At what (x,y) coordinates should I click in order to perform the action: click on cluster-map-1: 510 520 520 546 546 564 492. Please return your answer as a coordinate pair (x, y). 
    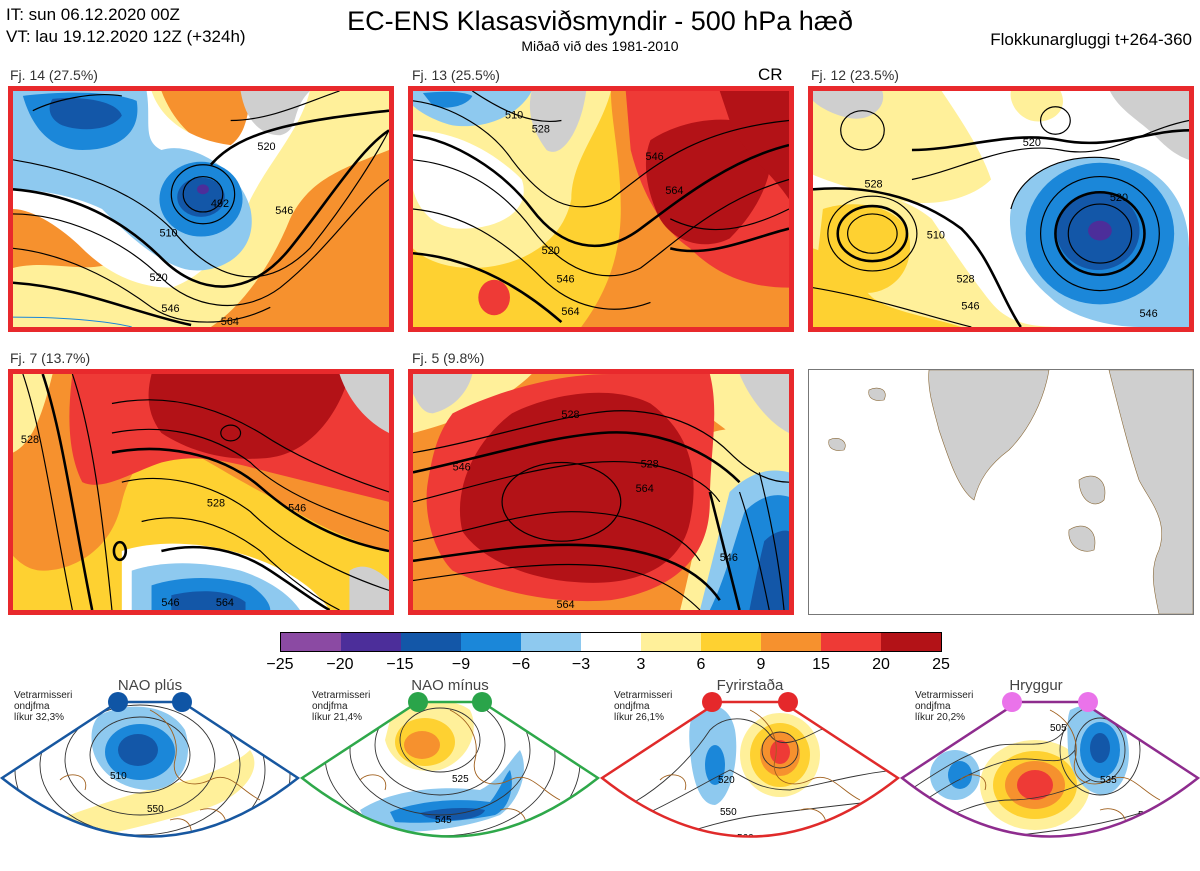
    Looking at the image, I should click on (201, 209).